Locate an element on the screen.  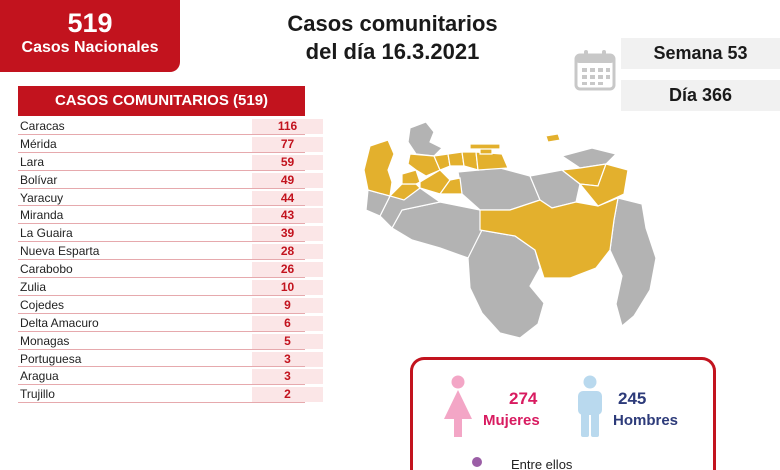
national-cases-box: 519 Casos Nacionales is located at coordinates (90, 36).